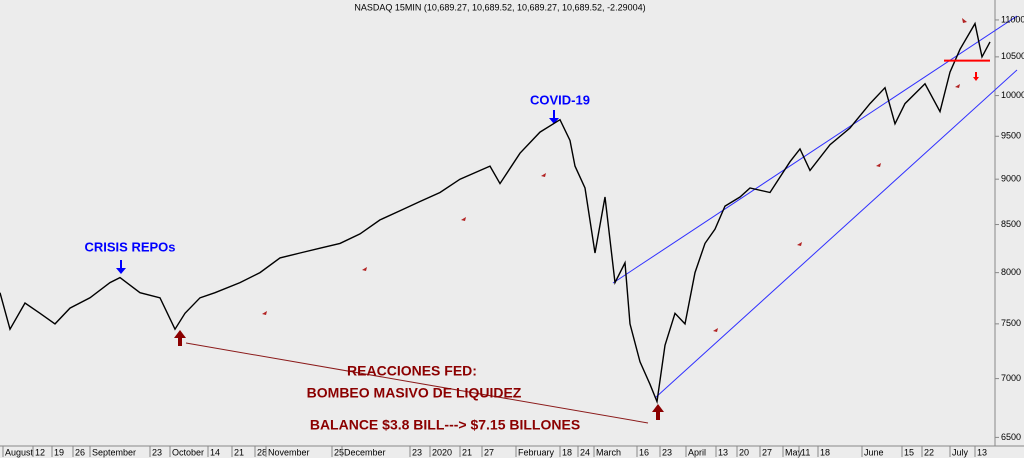 Image resolution: width=1024 pixels, height=458 pixels. I want to click on connector-line, so click(417, 383).